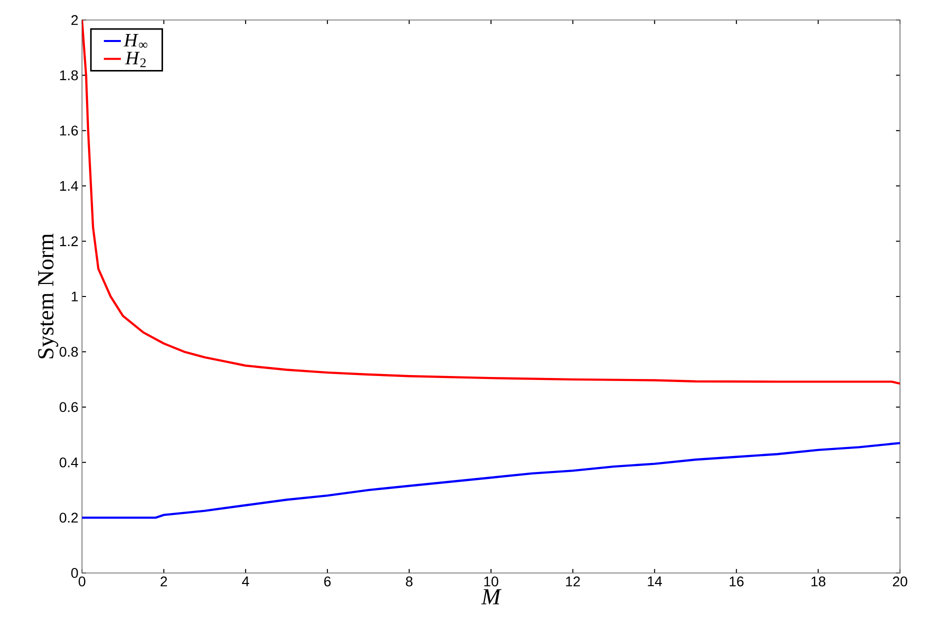 The height and width of the screenshot is (640, 925). What do you see at coordinates (655, 581) in the screenshot?
I see `x-tick-label: 14` at bounding box center [655, 581].